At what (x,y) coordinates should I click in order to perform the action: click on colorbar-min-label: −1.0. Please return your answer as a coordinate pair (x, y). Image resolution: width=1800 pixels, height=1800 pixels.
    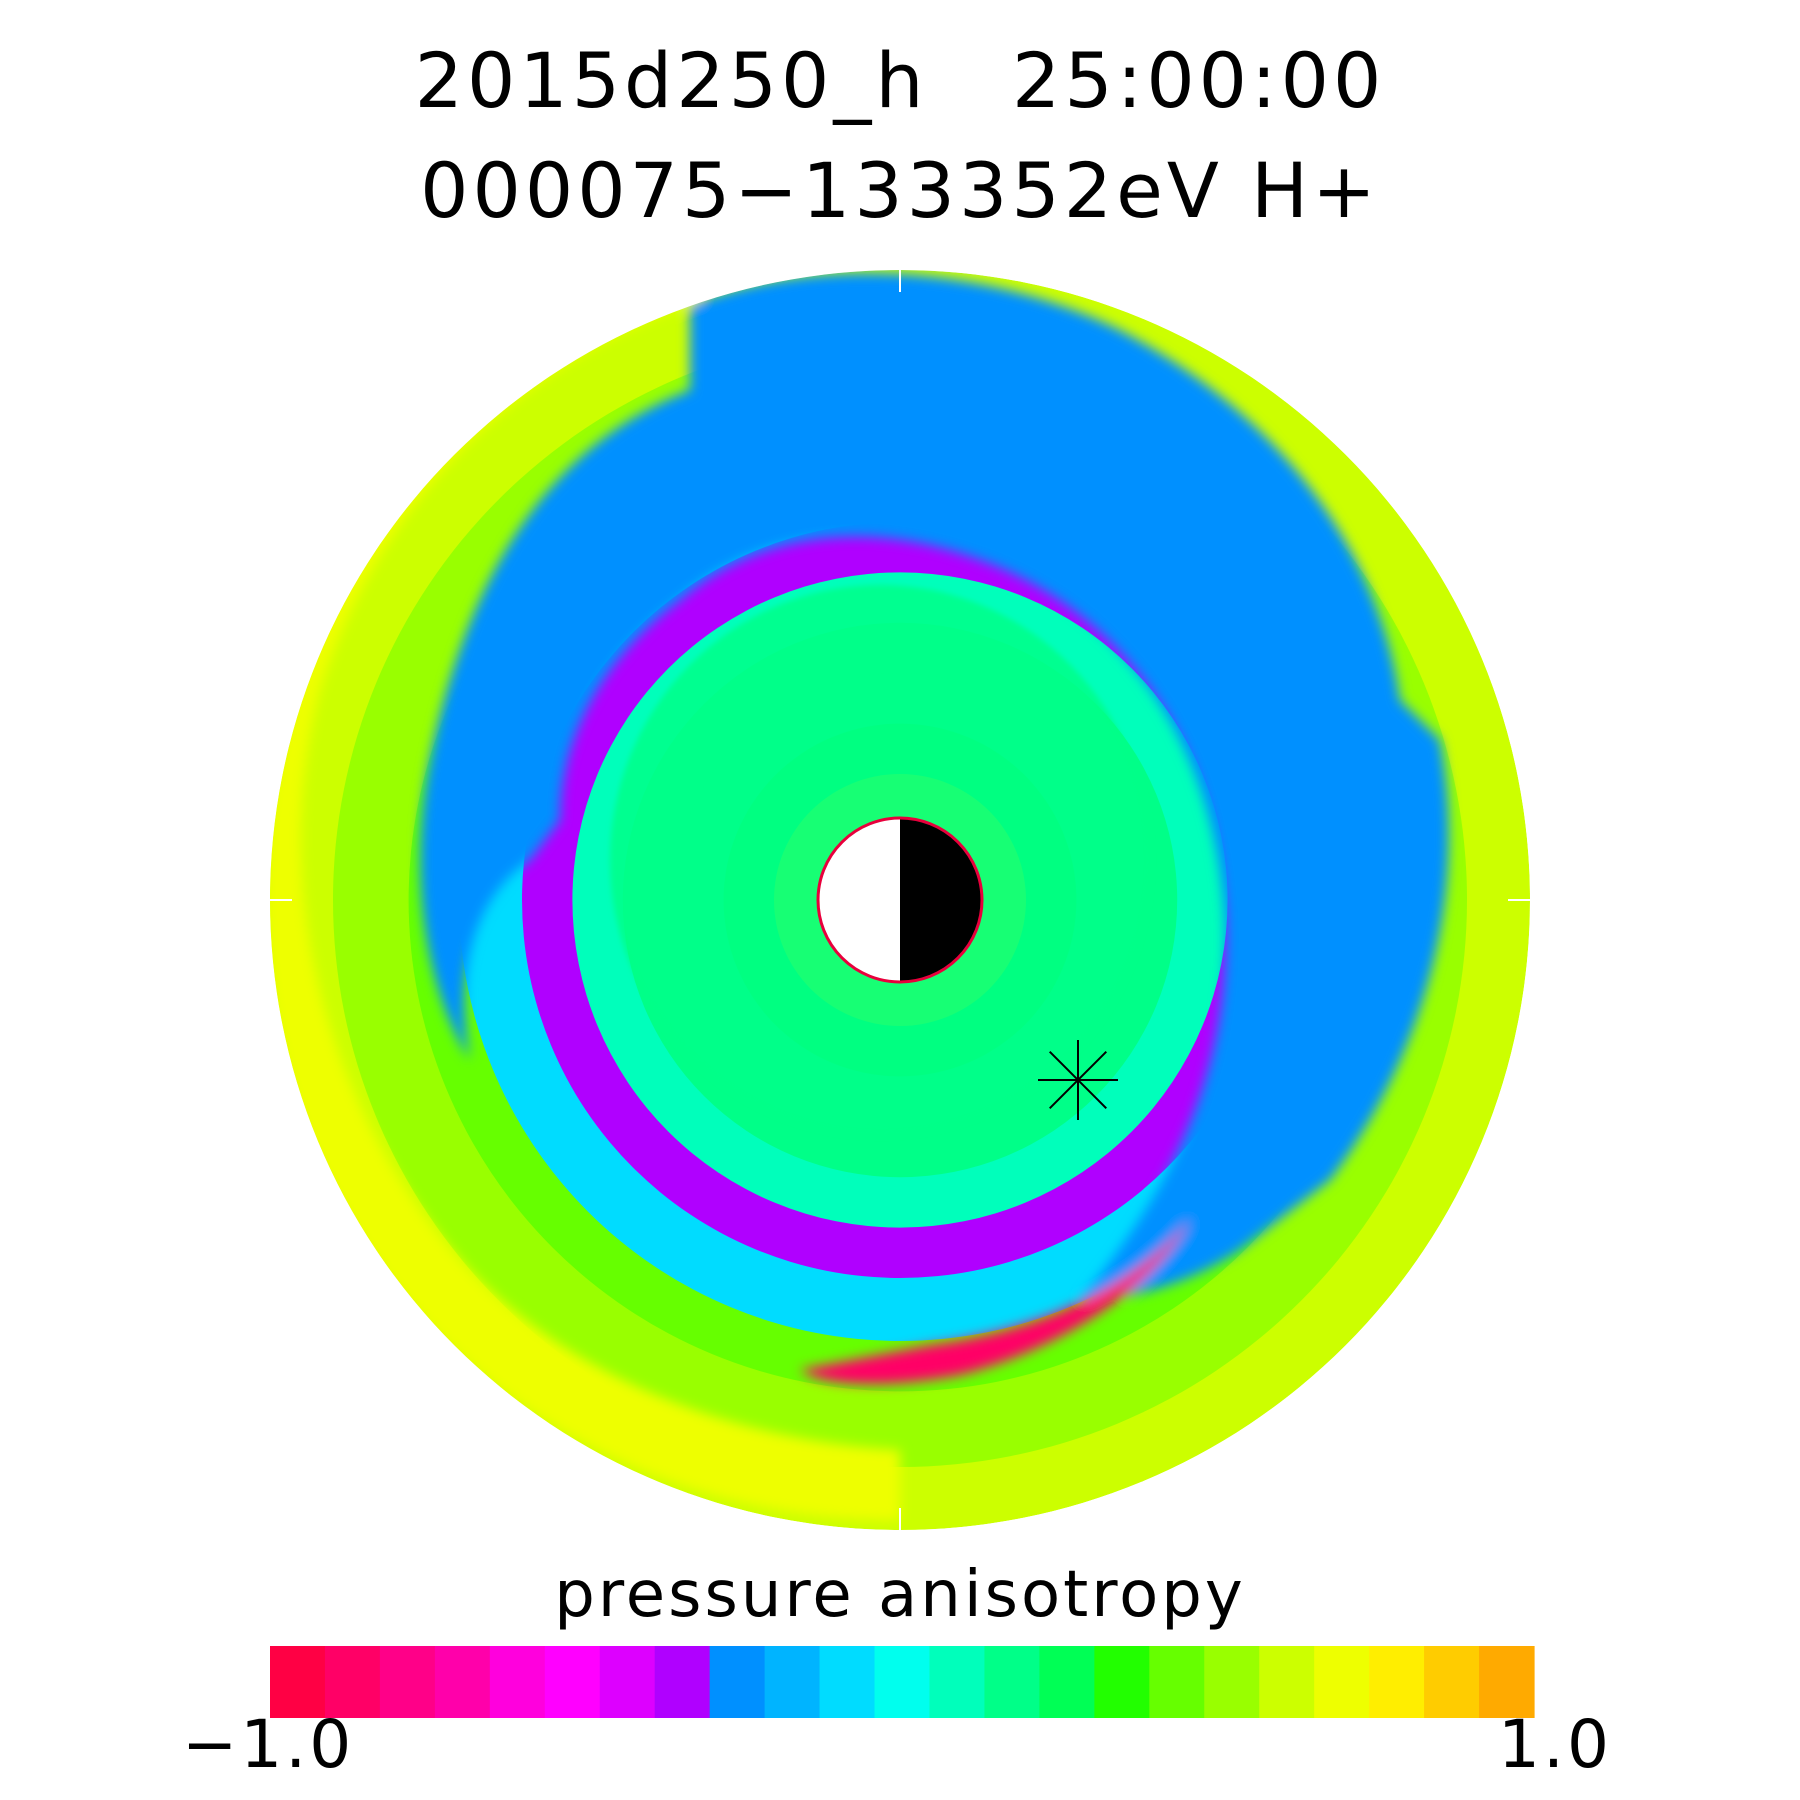
    Looking at the image, I should click on (268, 1744).